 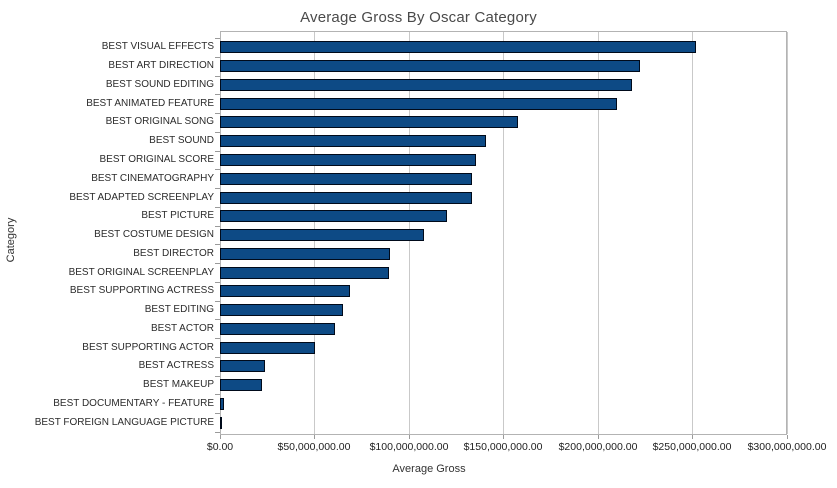 What do you see at coordinates (418, 272) in the screenshot?
I see `bar-row: BEST ORIGINAL SCREENPLAY` at bounding box center [418, 272].